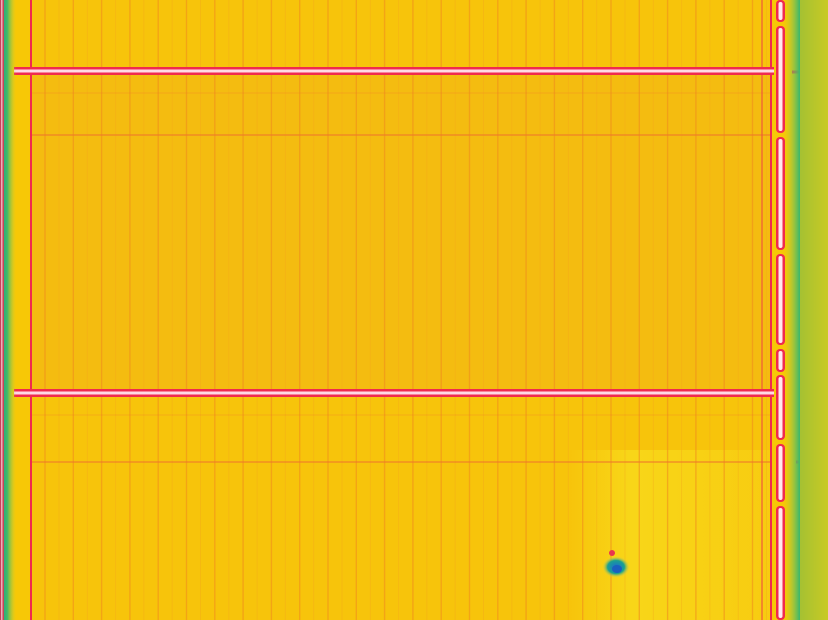 This screenshot has width=828, height=620. What do you see at coordinates (394, 393) in the screenshot?
I see `gutter-middle` at bounding box center [394, 393].